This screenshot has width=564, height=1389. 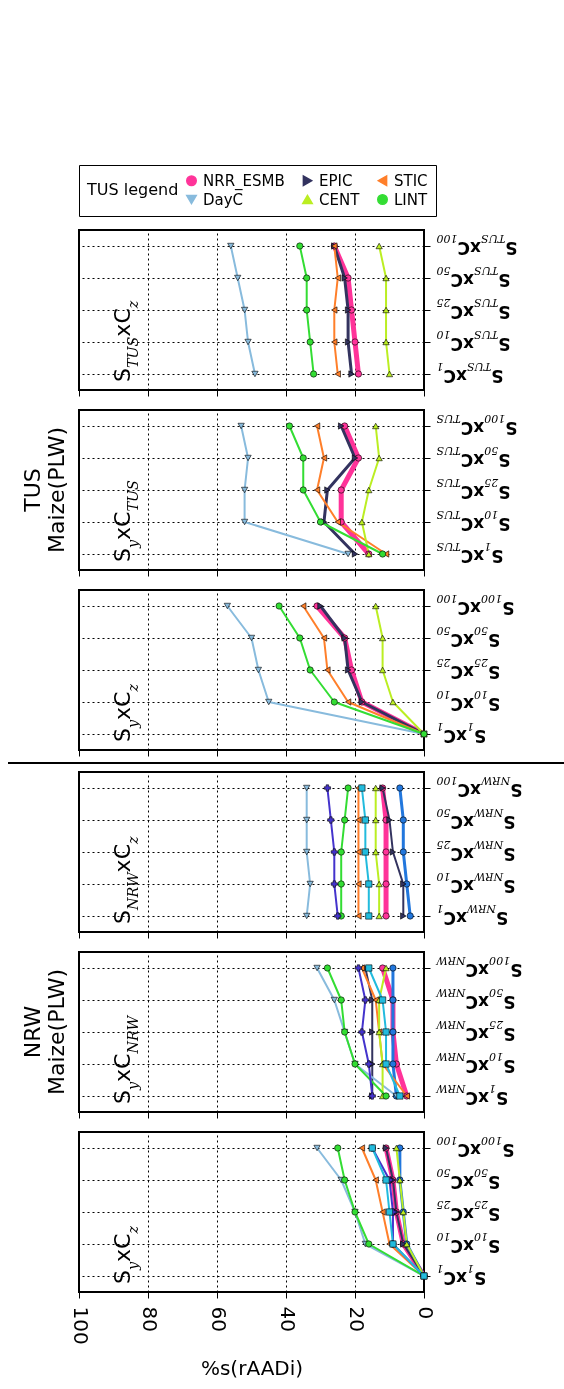 What do you see at coordinates (80, 1325) in the screenshot?
I see `x-tick-label: 100` at bounding box center [80, 1325].